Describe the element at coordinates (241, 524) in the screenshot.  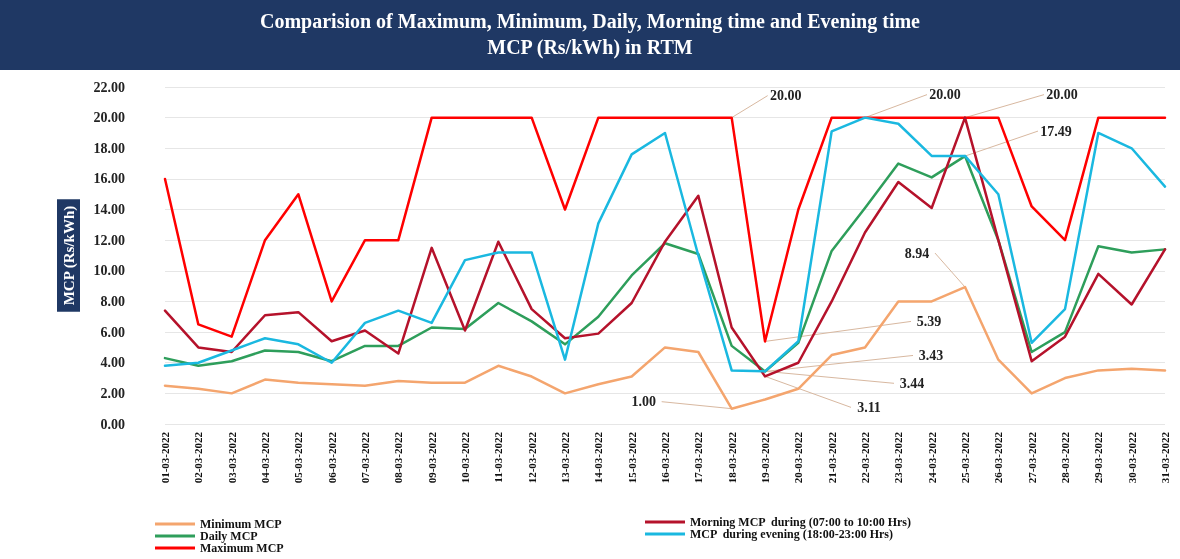
I see `legend-label: Minimum MCP` at that location.